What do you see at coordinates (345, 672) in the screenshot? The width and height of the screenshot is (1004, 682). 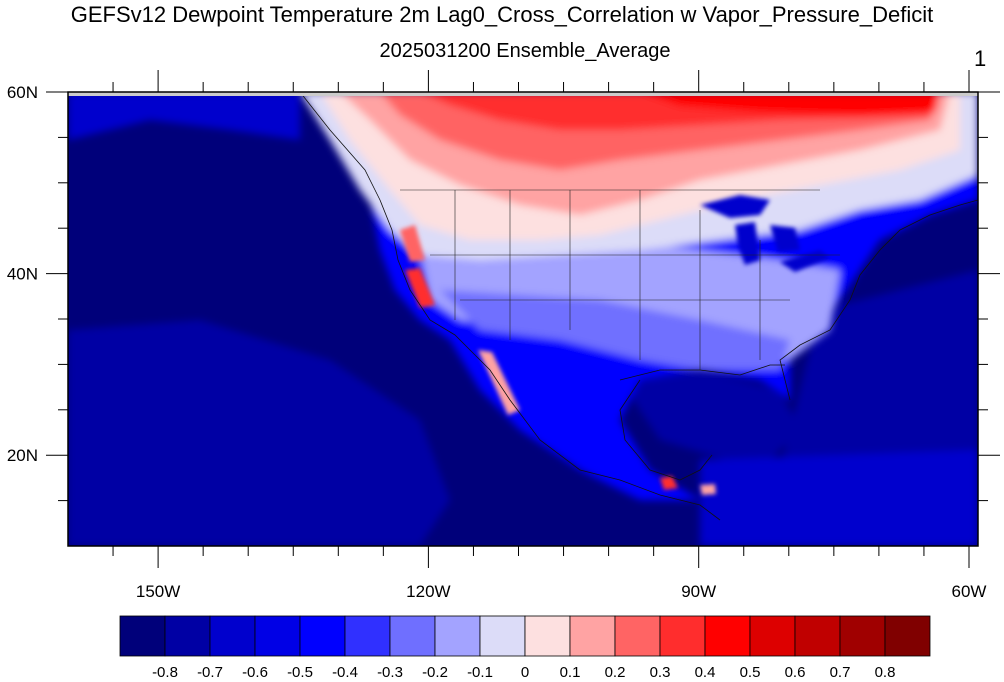 I see `colorbar-label: -0.4` at bounding box center [345, 672].